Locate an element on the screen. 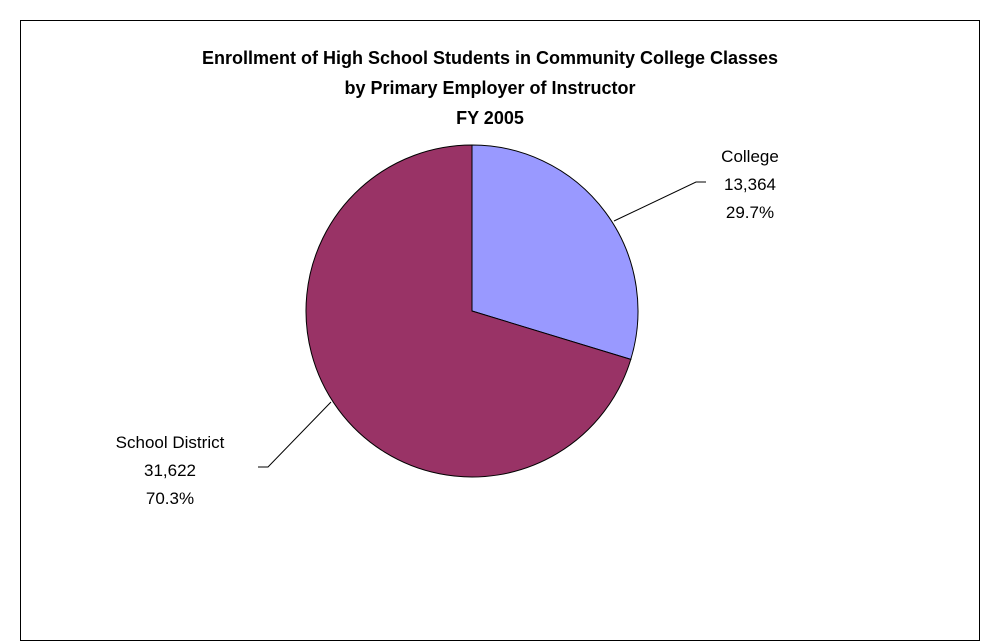 Image resolution: width=982 pixels, height=643 pixels. data-label-college: College 13,364 29.7% is located at coordinates (750, 184).